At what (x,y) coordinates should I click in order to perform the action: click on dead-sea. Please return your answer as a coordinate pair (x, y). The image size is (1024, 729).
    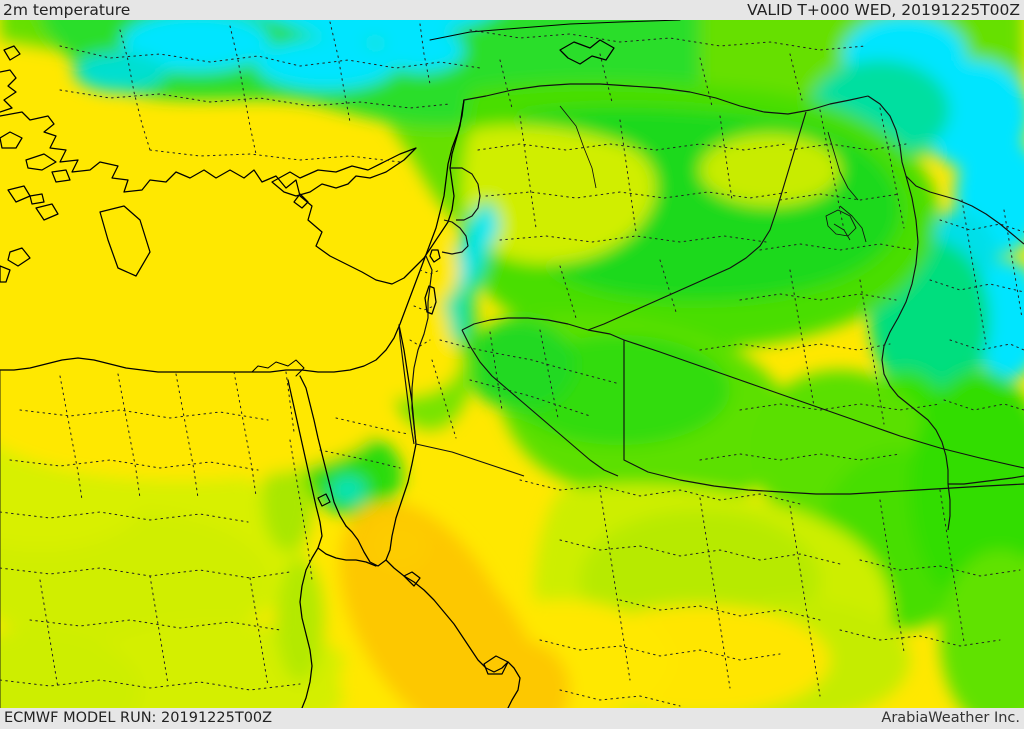
    Looking at the image, I should click on (430, 300).